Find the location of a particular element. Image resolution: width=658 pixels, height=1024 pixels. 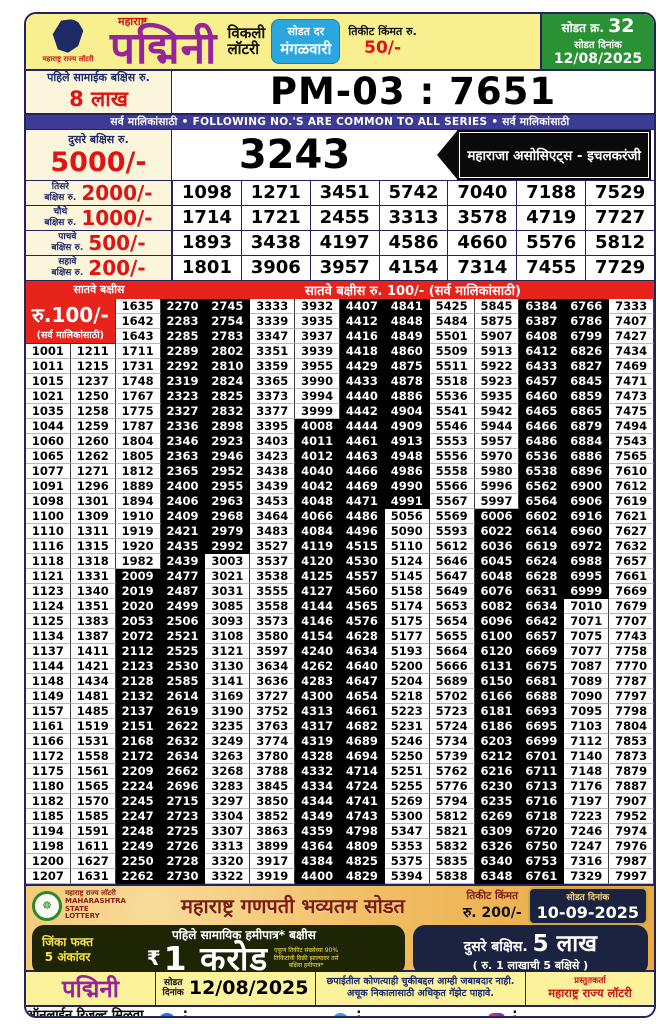

result-number: 3339 is located at coordinates (273, 321).